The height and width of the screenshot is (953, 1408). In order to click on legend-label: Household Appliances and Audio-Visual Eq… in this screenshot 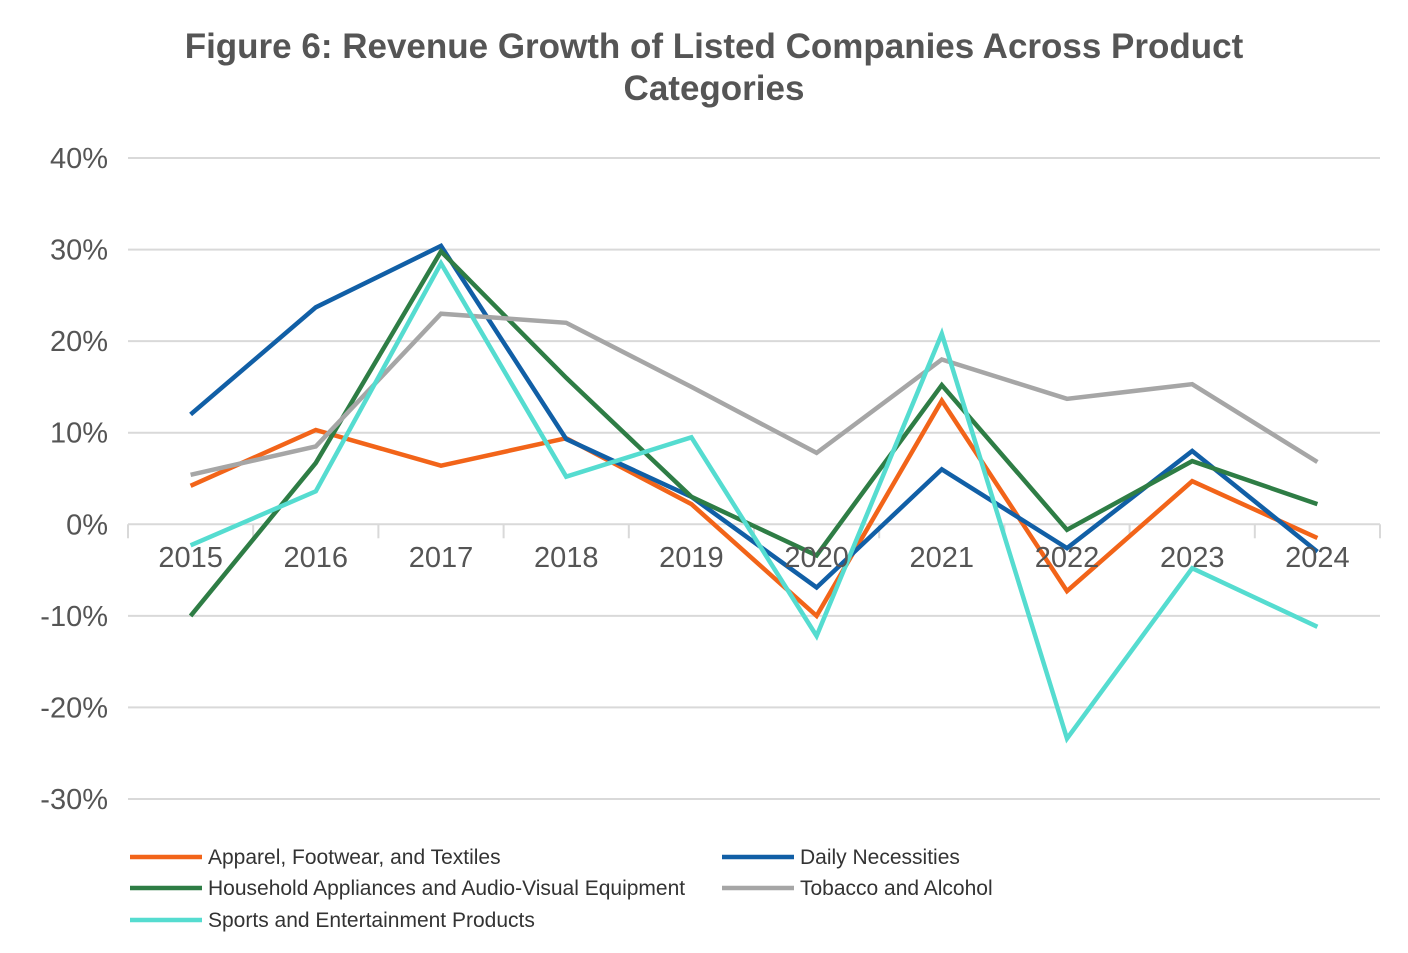, I will do `click(446, 888)`.